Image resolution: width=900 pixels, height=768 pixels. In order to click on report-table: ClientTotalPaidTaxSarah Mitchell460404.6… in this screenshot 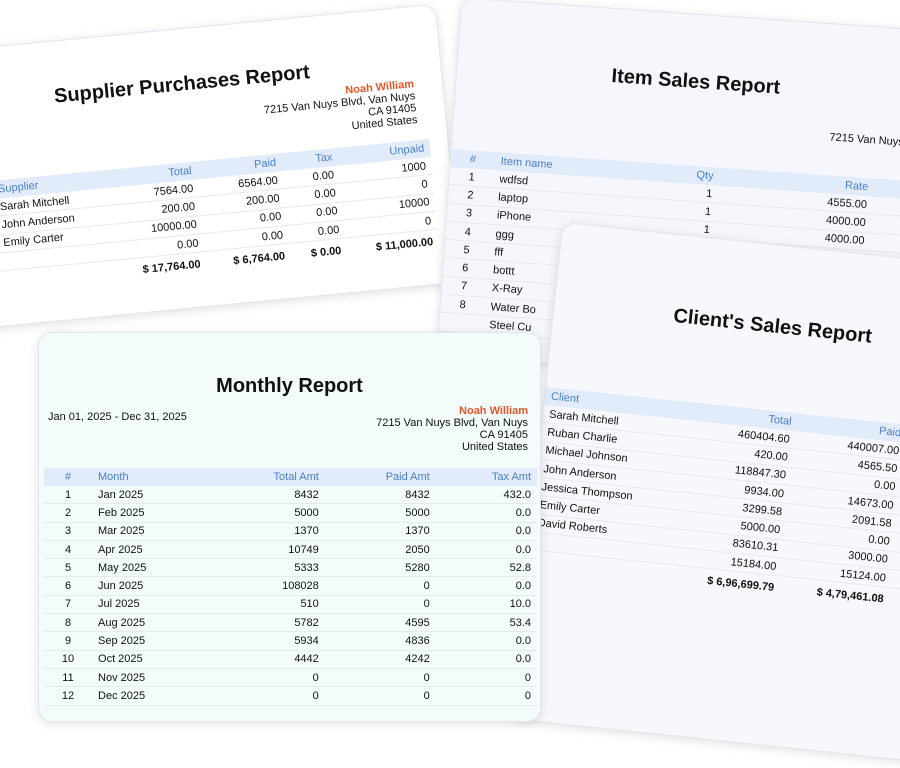, I will do `click(713, 503)`.